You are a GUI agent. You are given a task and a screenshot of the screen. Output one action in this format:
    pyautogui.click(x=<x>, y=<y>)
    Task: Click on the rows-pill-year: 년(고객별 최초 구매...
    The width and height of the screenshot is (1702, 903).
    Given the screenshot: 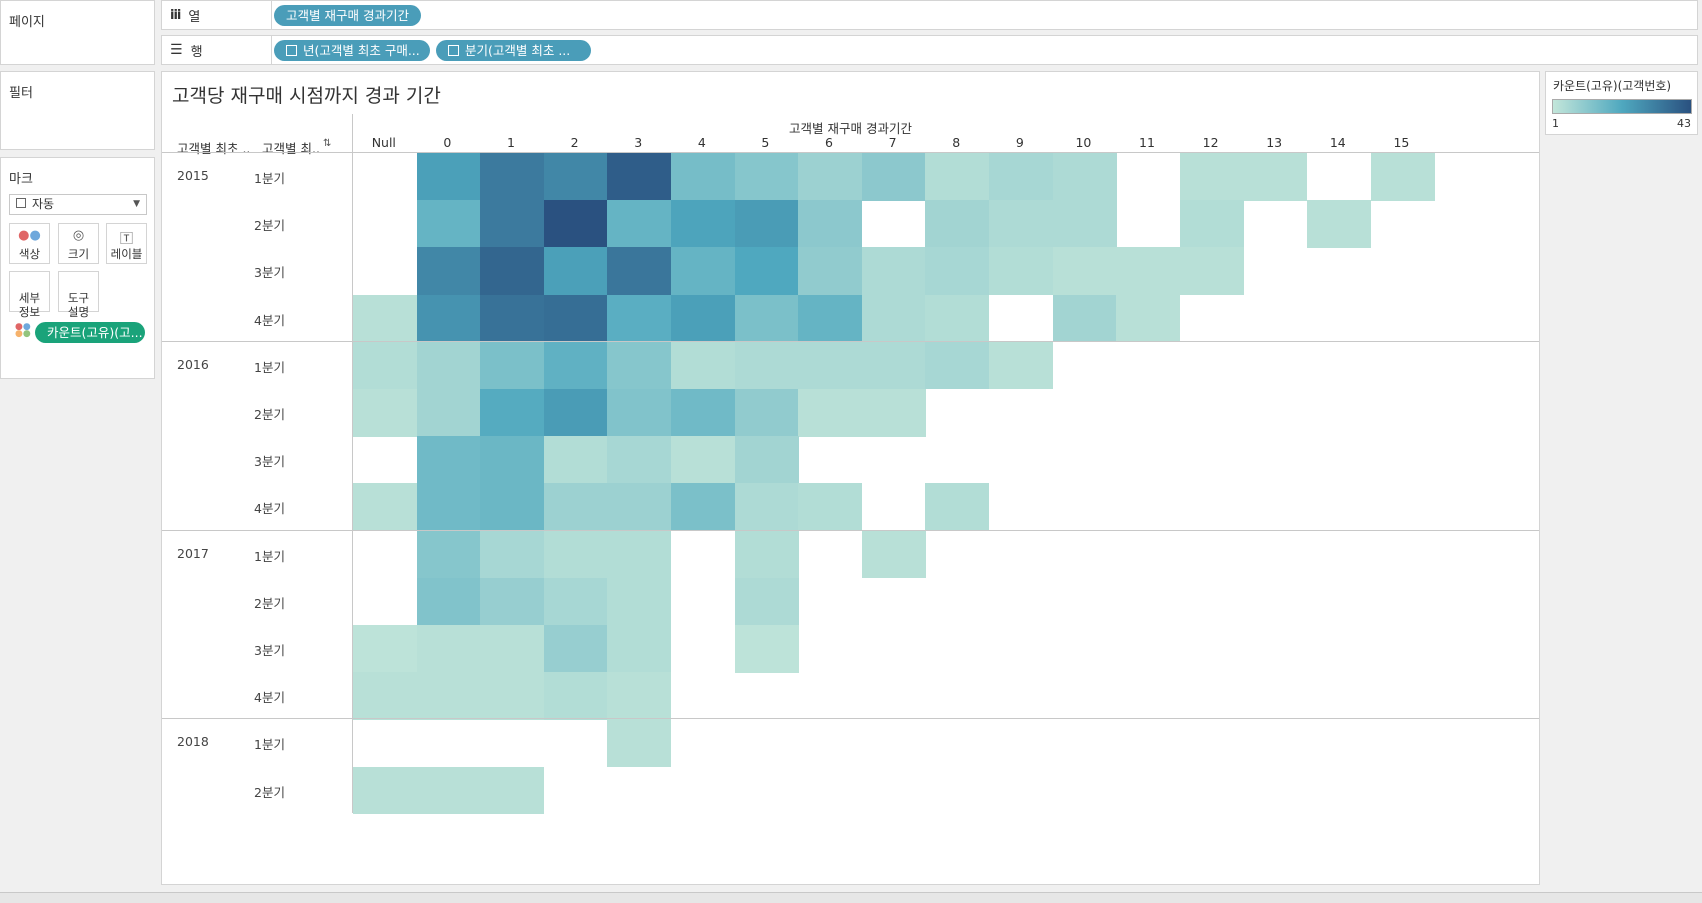 What is the action you would take?
    pyautogui.click(x=352, y=50)
    